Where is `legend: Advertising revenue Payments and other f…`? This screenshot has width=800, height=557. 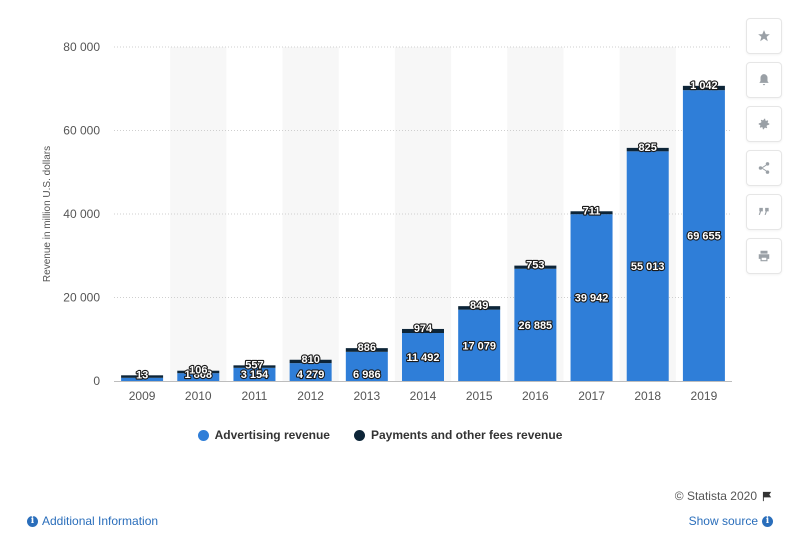 legend: Advertising revenue Payments and other f… is located at coordinates (380, 435).